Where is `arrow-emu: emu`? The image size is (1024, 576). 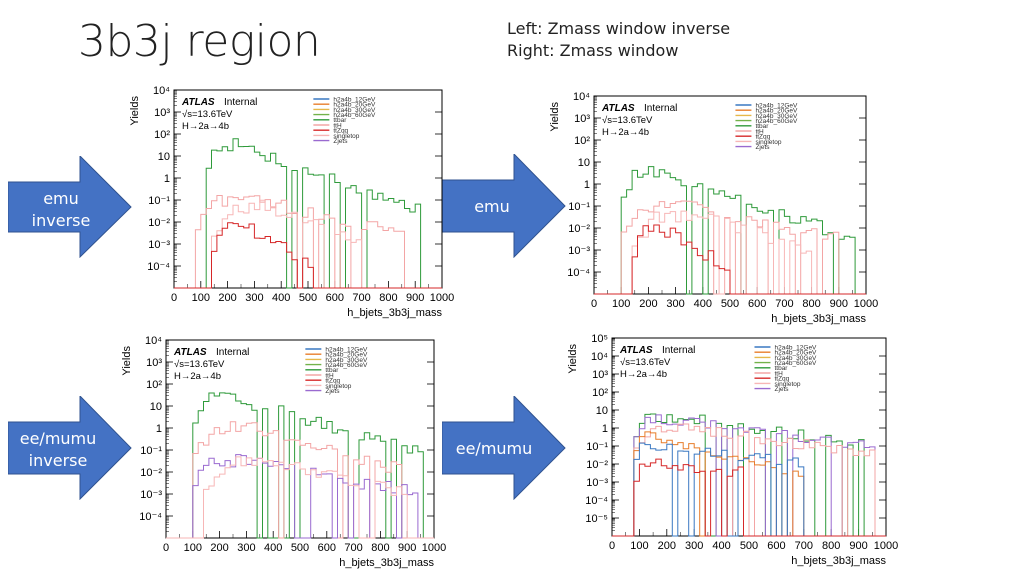
arrow-emu: emu is located at coordinates (504, 206).